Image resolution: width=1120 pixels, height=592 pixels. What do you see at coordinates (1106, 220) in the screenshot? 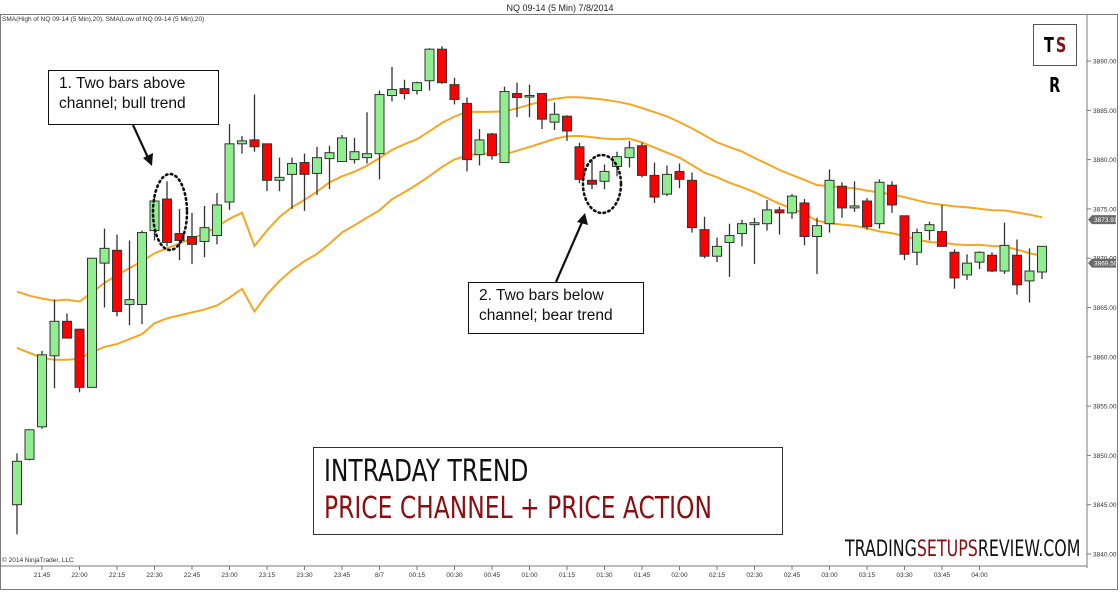
I see `svg-text: 3873.91` at bounding box center [1106, 220].